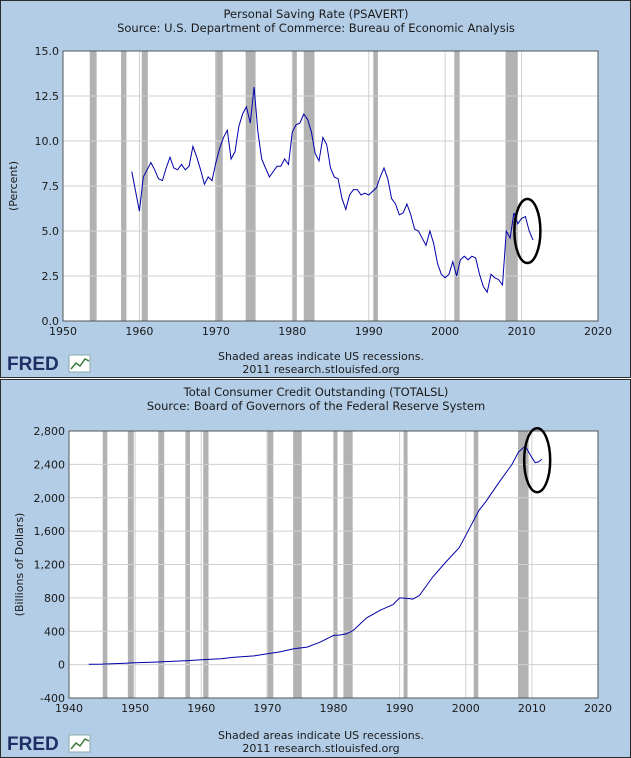  Describe the element at coordinates (52, 698) in the screenshot. I see `y-tick-label: -400` at that location.